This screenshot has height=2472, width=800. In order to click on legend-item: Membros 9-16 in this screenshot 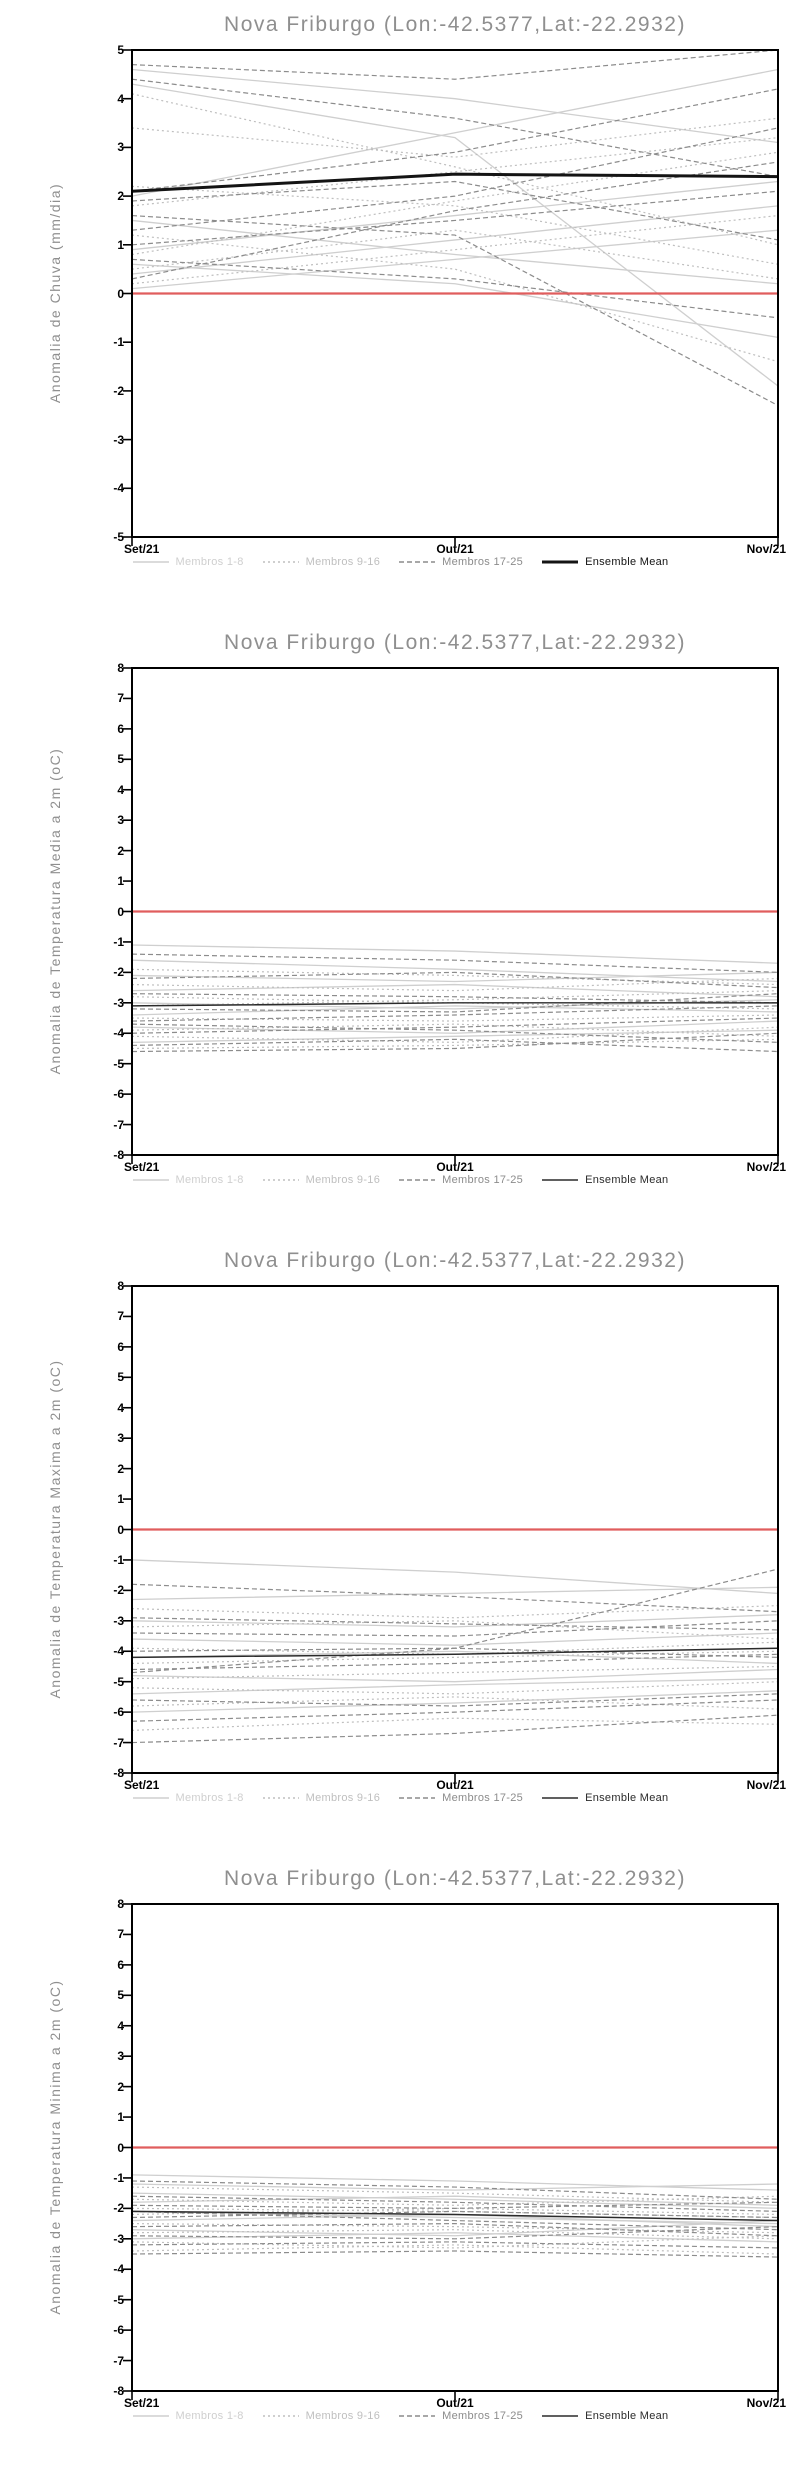, I will do `click(321, 1180)`.